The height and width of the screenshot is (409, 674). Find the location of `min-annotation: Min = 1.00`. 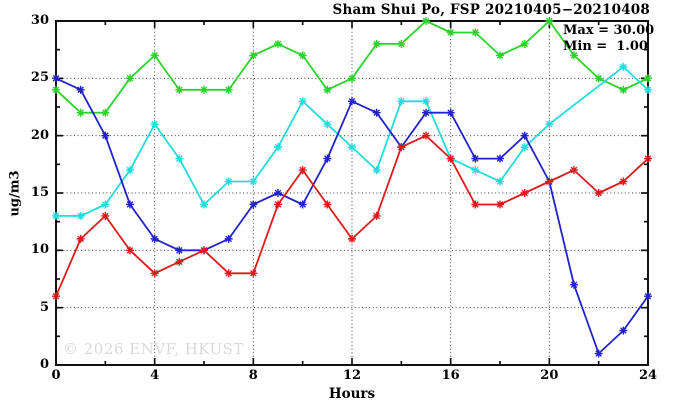

min-annotation: Min = 1.00 is located at coordinates (605, 46).